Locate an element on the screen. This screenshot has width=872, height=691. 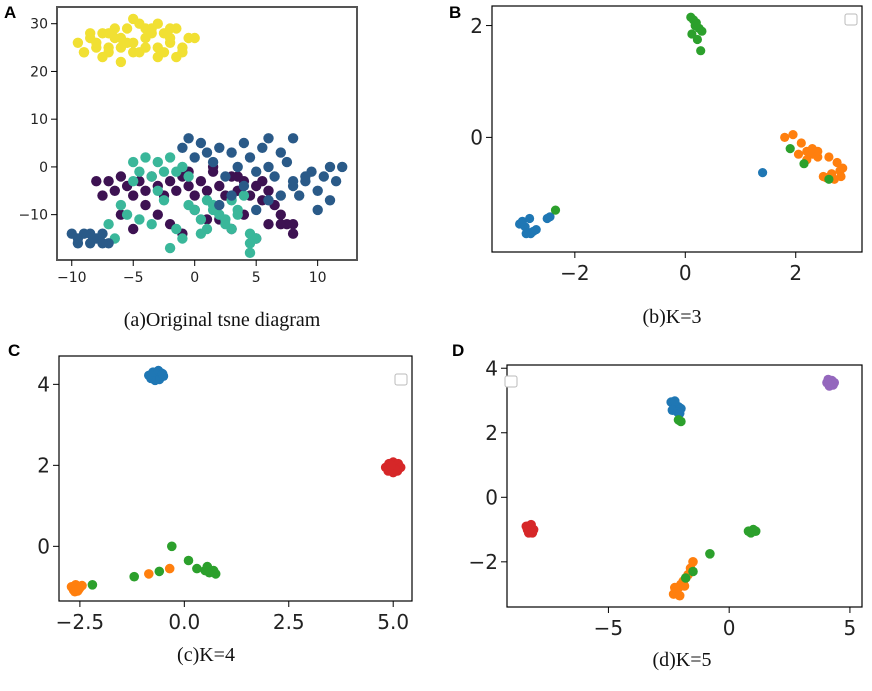
x-tick-label: 0.0 is located at coordinates (184, 622).